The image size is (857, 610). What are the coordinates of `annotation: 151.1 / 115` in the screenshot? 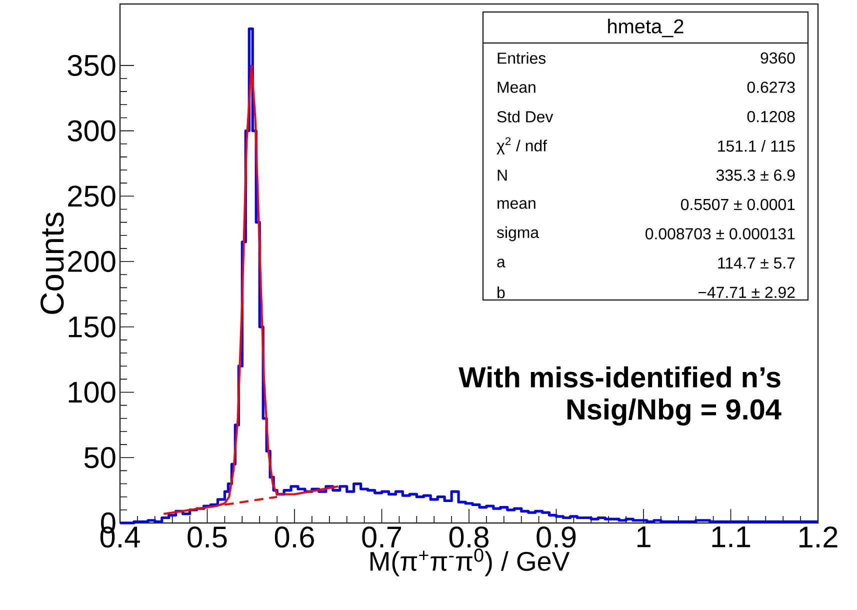 It's located at (756, 146).